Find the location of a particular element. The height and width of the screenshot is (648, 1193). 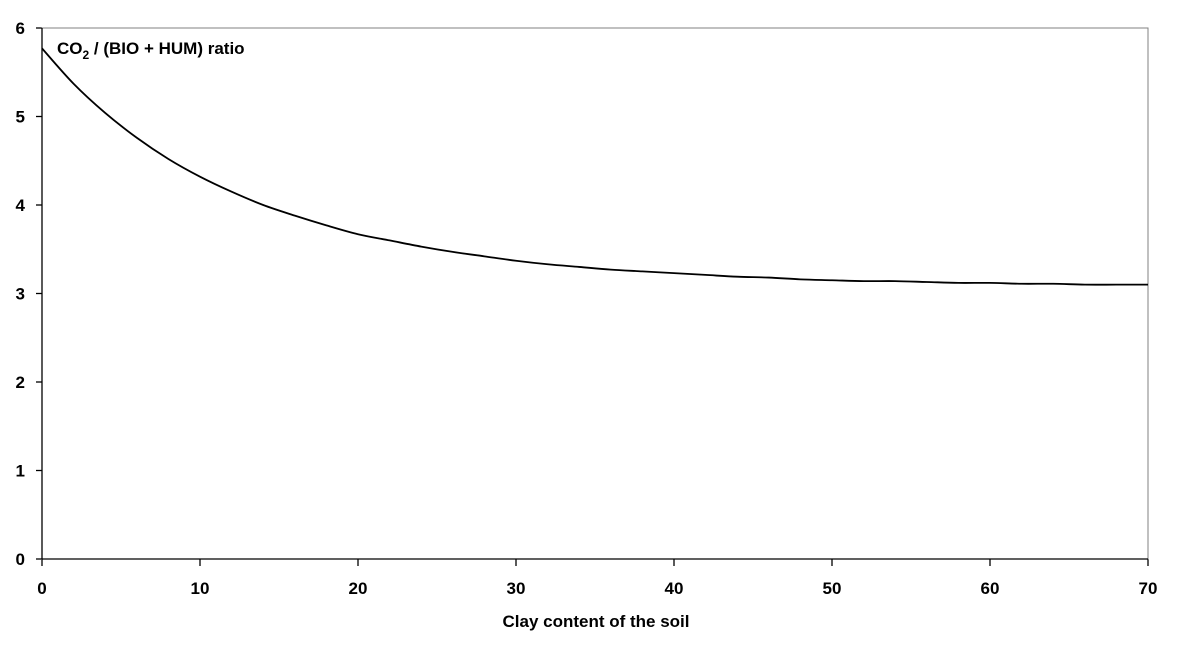

x-axis-title: Clay content of the soil is located at coordinates (595, 621).